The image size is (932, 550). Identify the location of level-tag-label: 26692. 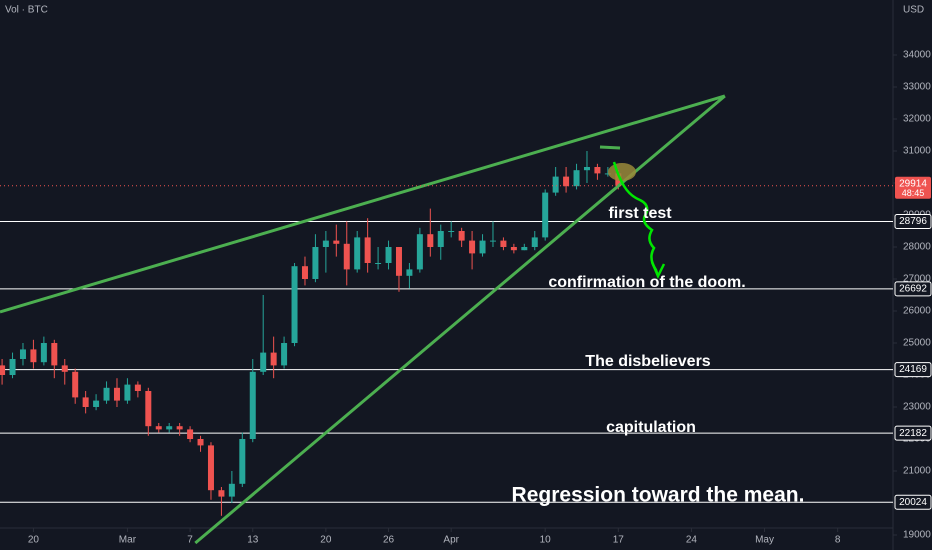
(913, 288).